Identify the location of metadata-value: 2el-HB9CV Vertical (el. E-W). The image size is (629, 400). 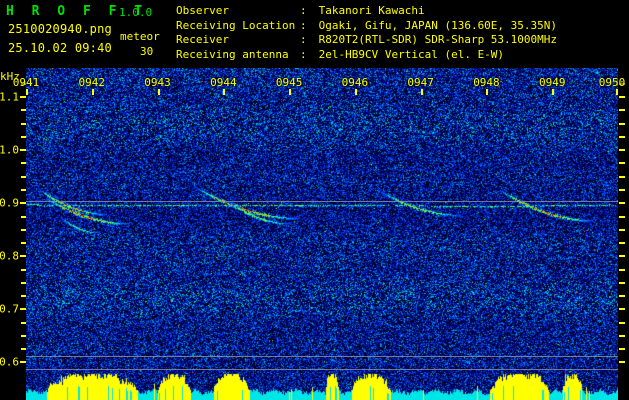
(408, 54).